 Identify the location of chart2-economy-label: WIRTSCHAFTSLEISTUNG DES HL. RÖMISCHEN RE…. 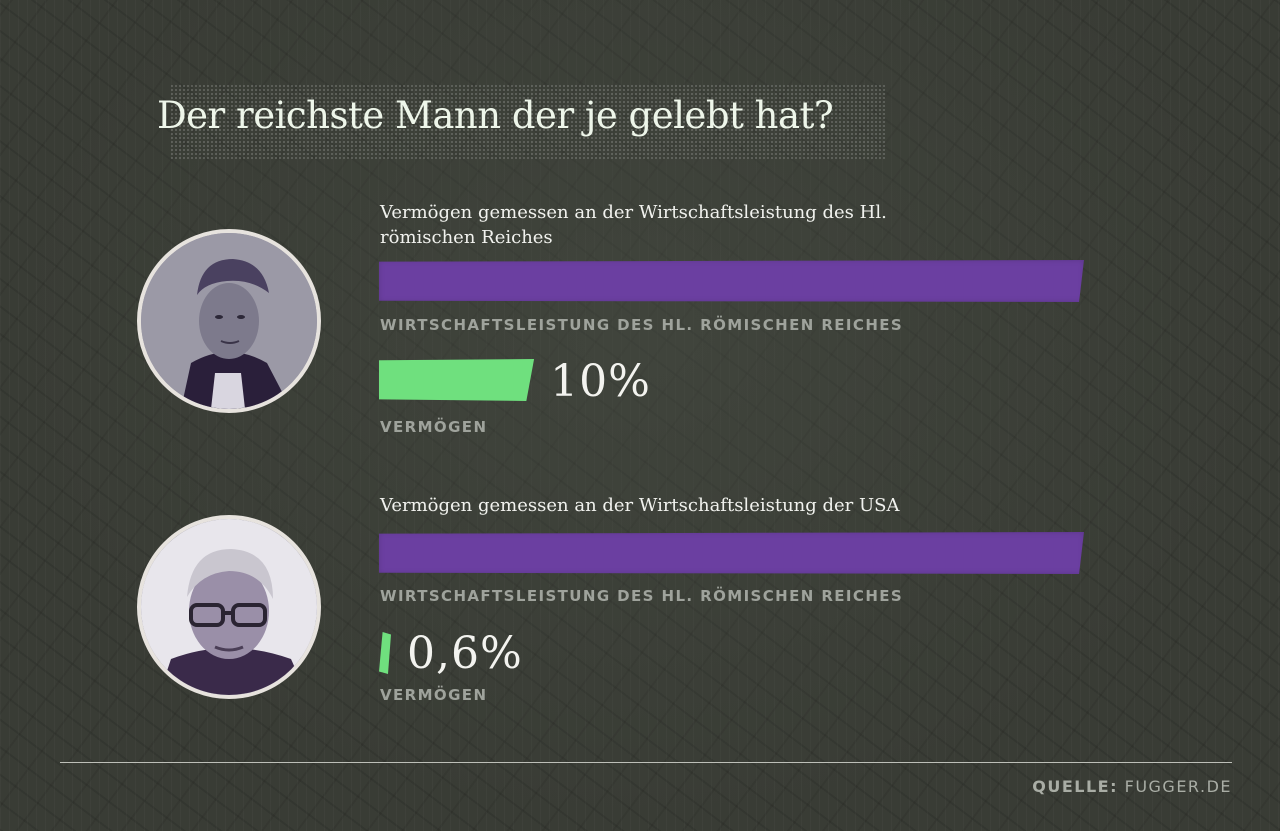
(642, 596).